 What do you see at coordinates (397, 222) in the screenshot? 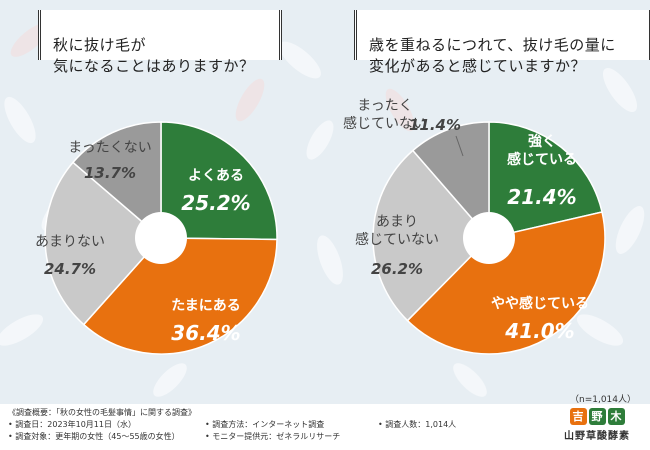
I see `slice-category-label: あまり` at bounding box center [397, 222].